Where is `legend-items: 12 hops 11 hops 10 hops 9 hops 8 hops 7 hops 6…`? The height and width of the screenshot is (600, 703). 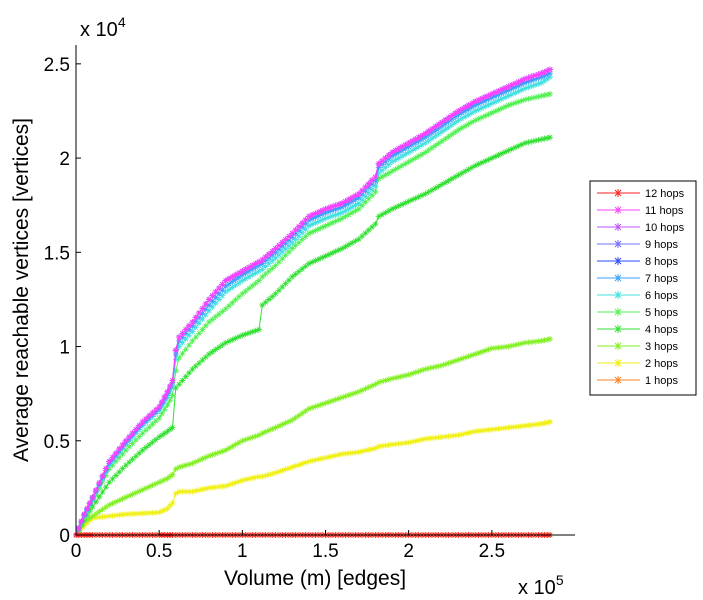
legend-items: 12 hops 11 hops 10 hops 9 hops 8 hops 7 hops 6… is located at coordinates (641, 287).